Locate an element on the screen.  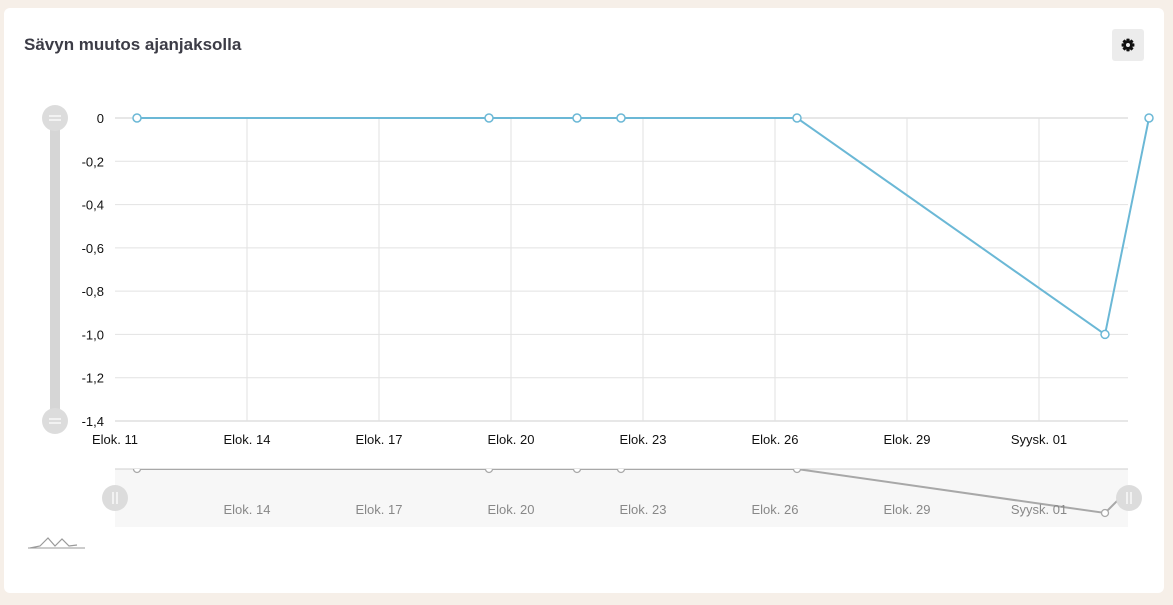
card-title: Sävyn muutos ajanjaksolla is located at coordinates (133, 44).